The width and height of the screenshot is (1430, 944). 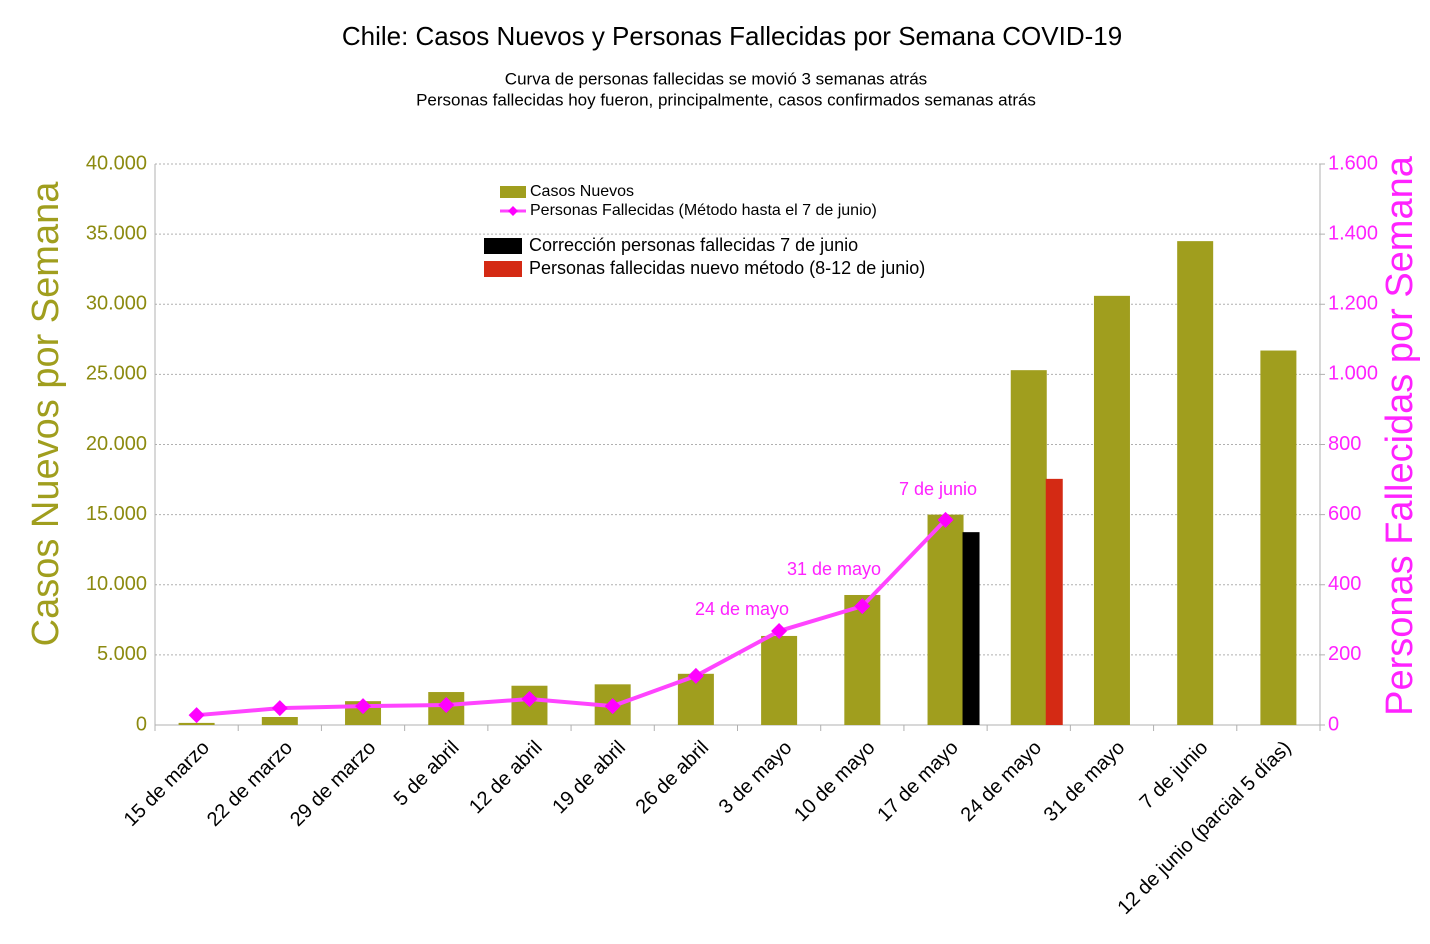 What do you see at coordinates (589, 778) in the screenshot?
I see `x-tick-label: 19 de abril` at bounding box center [589, 778].